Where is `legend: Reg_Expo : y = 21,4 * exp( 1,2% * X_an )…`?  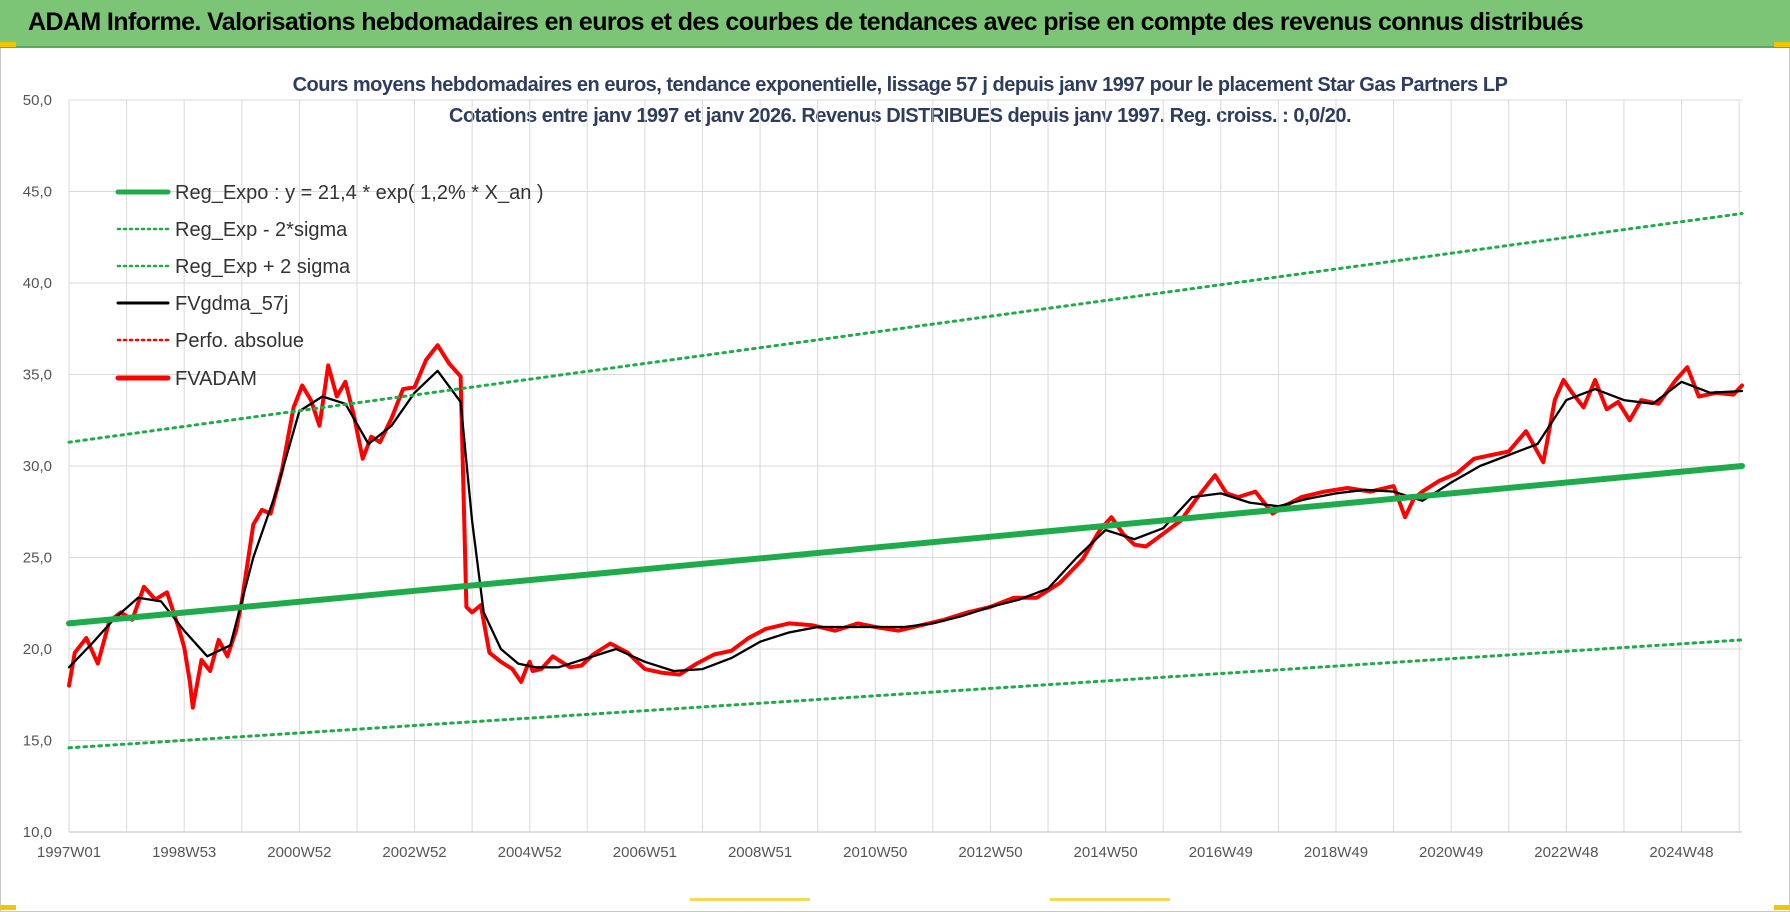
legend: Reg_Expo : y = 21,4 * exp( 1,2% * X_an )… is located at coordinates (329, 286).